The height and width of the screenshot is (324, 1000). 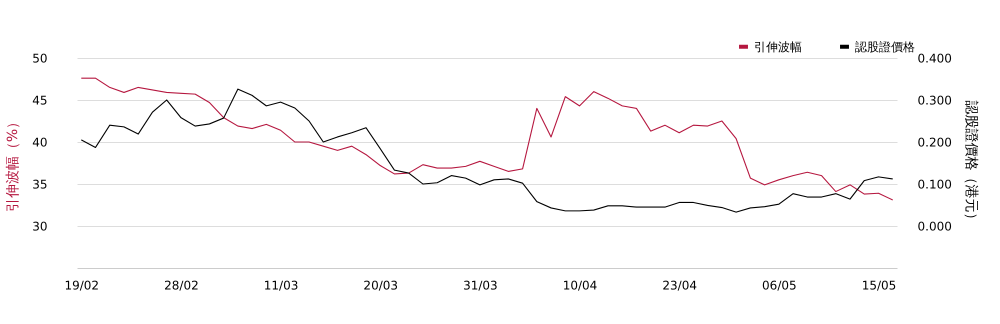 What do you see at coordinates (40, 101) in the screenshot?
I see `y-tick-label: 45` at bounding box center [40, 101].